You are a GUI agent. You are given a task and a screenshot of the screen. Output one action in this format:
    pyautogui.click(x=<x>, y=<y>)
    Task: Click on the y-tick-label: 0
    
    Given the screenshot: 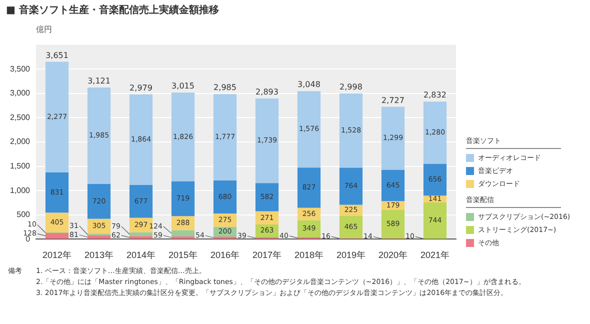 What is the action you would take?
    pyautogui.click(x=28, y=239)
    